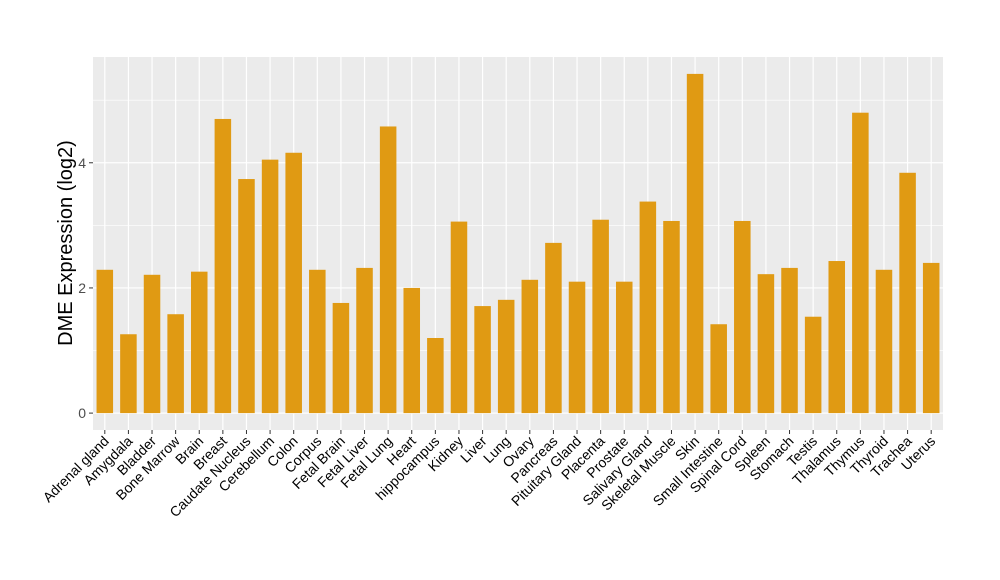 The height and width of the screenshot is (580, 1000). I want to click on bar-placenta, so click(600, 316).